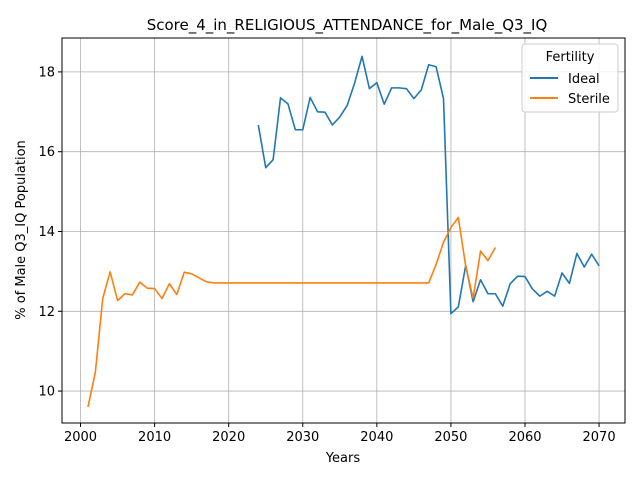 Image resolution: width=640 pixels, height=480 pixels. Describe the element at coordinates (46, 392) in the screenshot. I see `y-tick-label: 10` at that location.